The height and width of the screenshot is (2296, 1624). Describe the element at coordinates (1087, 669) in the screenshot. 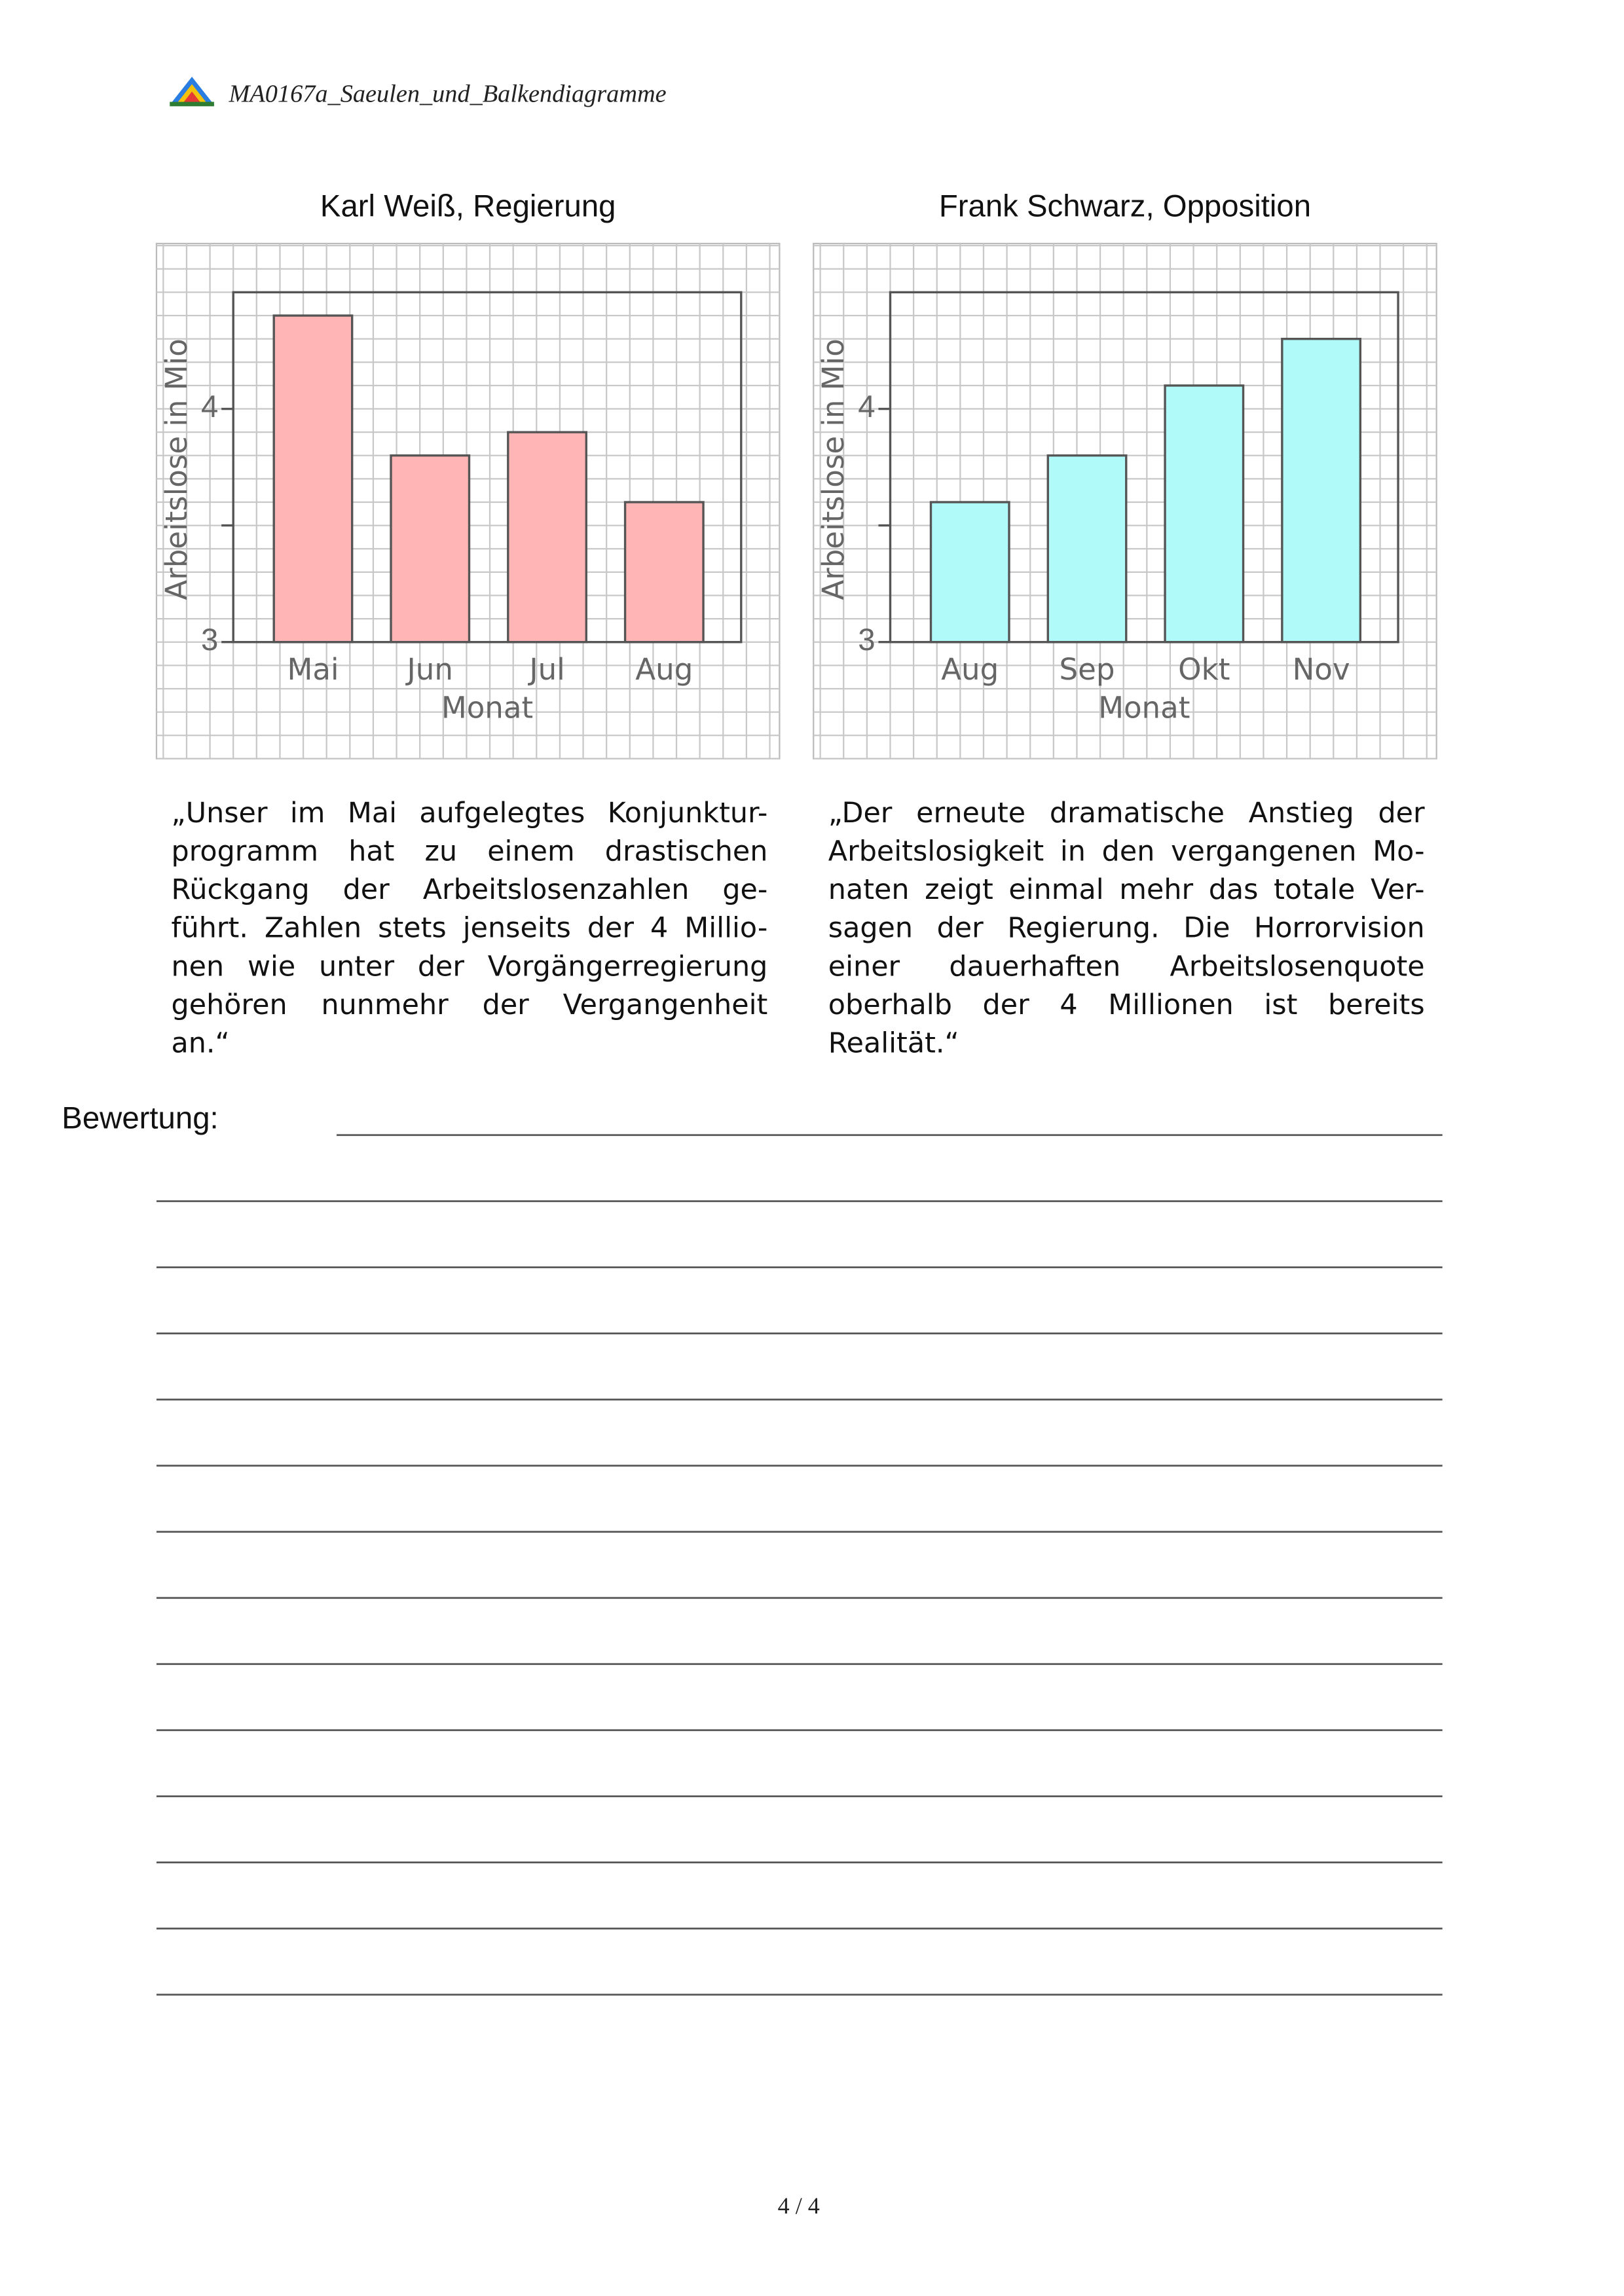

I see `x-tick-label: Sep` at that location.